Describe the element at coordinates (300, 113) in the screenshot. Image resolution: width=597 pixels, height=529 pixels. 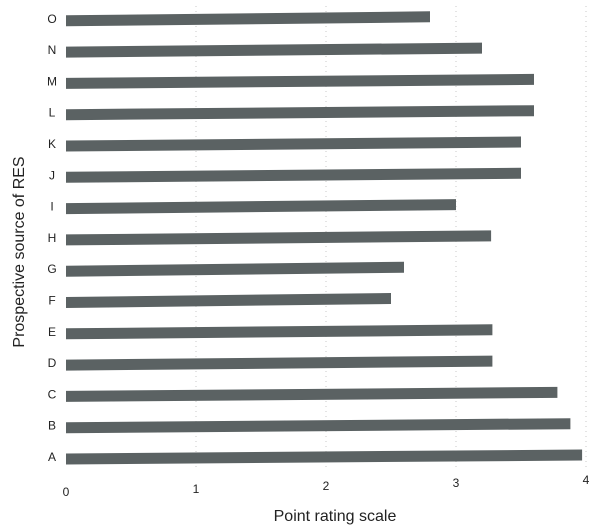
I see `bar-L` at that location.